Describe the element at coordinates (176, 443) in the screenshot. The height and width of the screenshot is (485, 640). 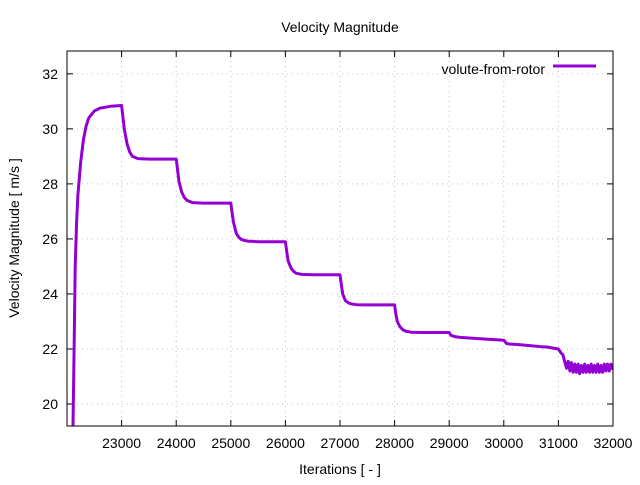
I see `x-tick-label: 24000` at that location.